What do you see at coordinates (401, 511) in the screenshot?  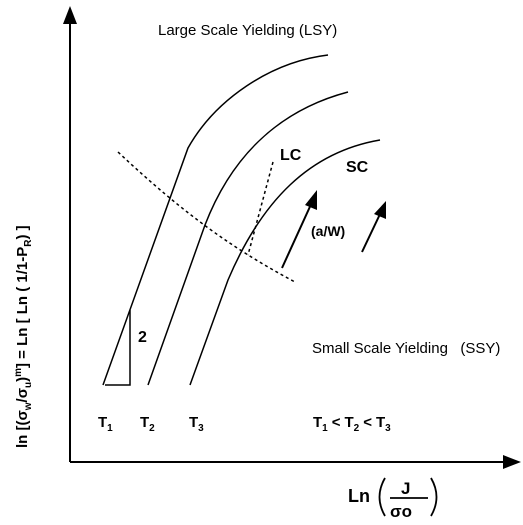 I see `x-axis-denominator: σo` at bounding box center [401, 511].